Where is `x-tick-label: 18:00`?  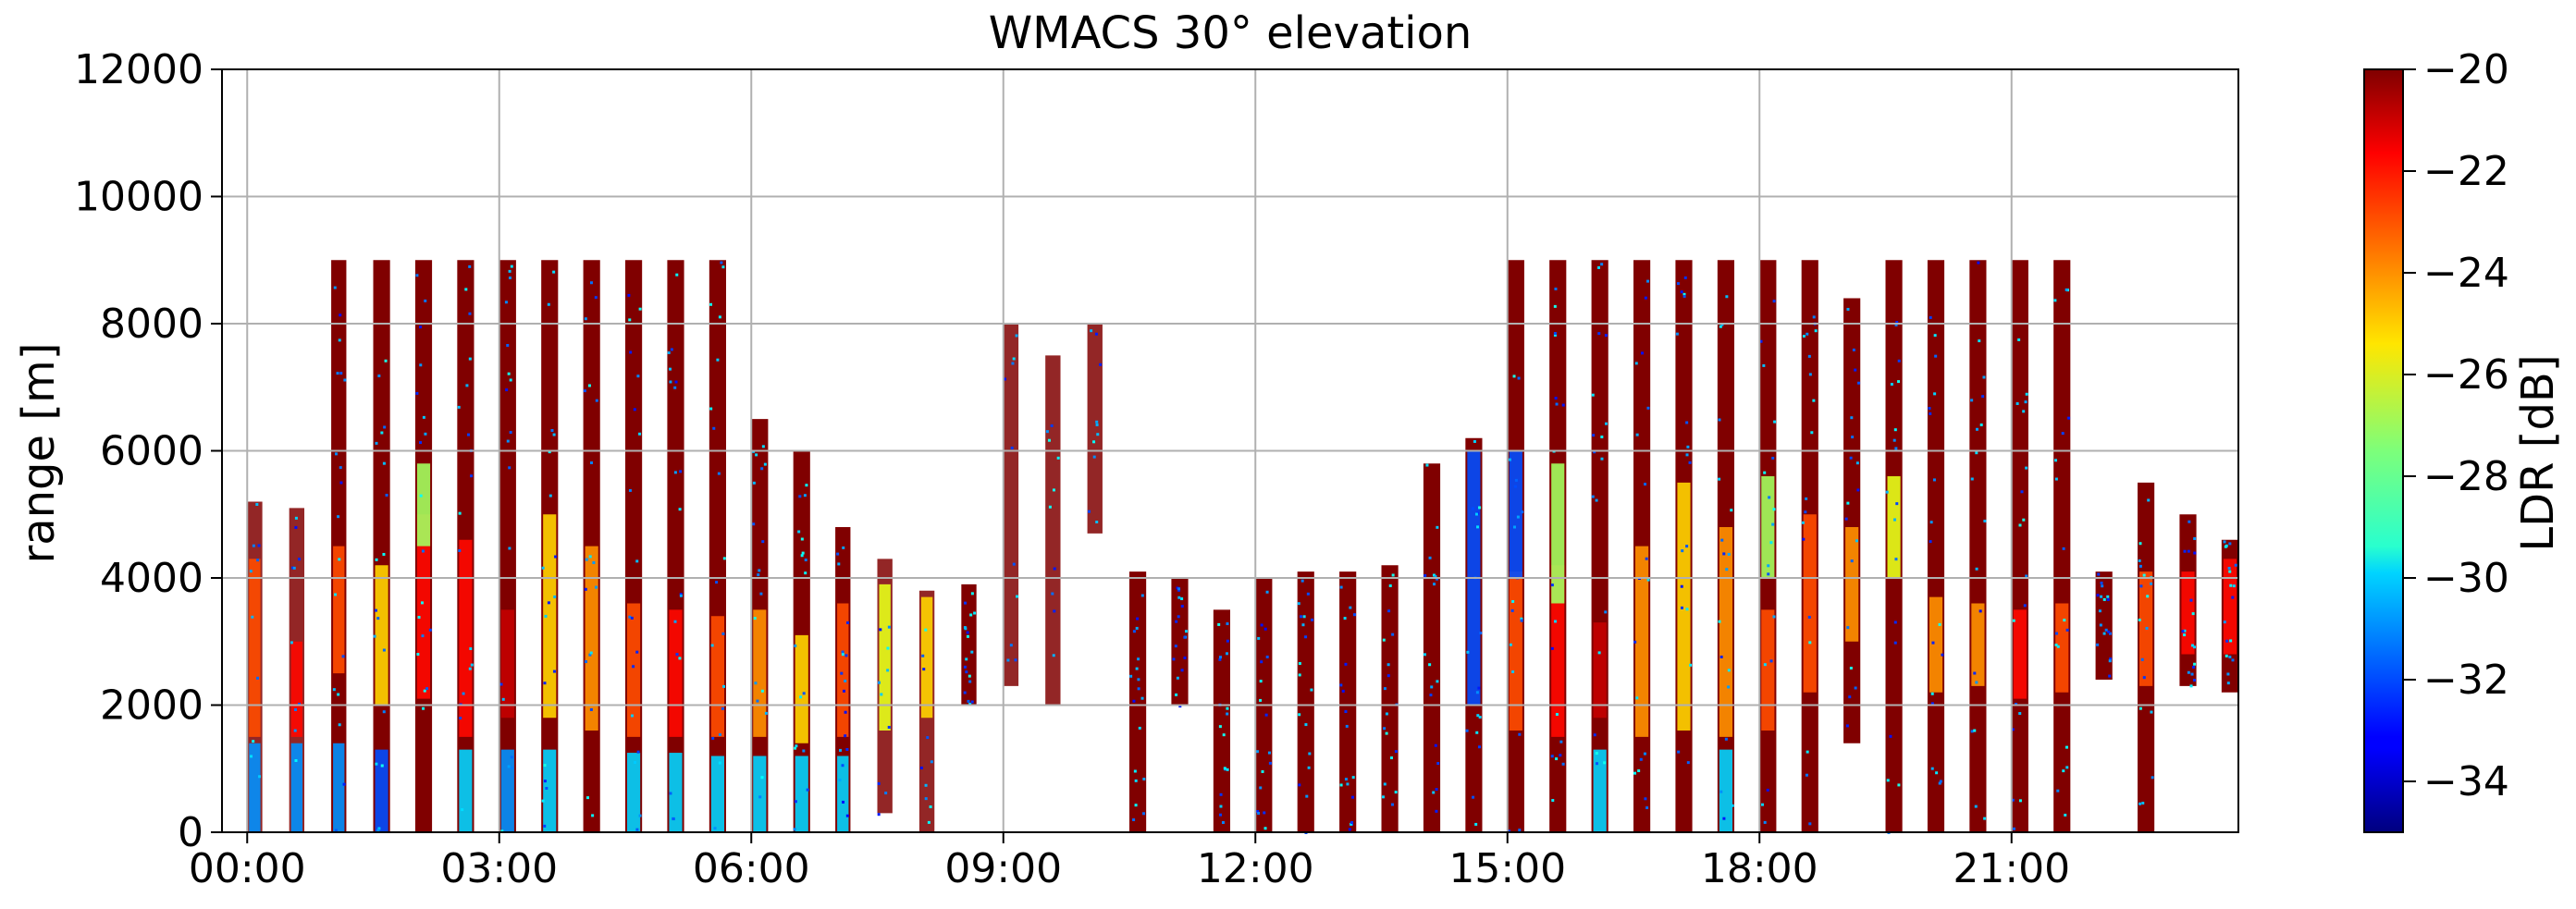 x-tick-label: 18:00 is located at coordinates (1759, 869).